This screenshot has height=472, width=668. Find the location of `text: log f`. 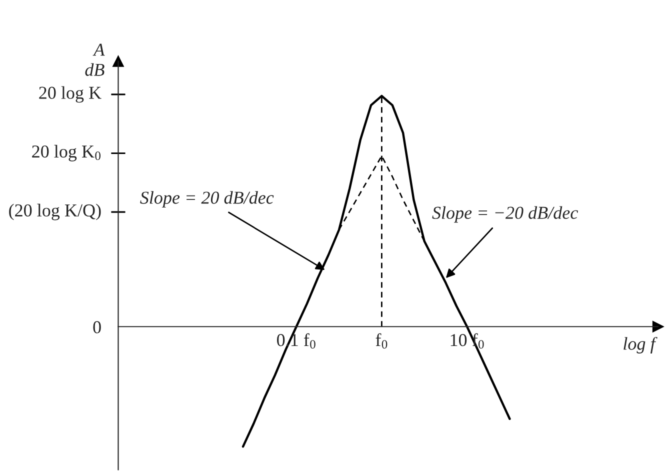

text: log f is located at coordinates (641, 345).